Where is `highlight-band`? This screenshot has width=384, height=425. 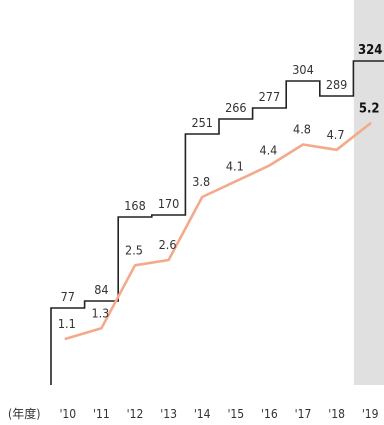
highlight-band is located at coordinates (368, 192).